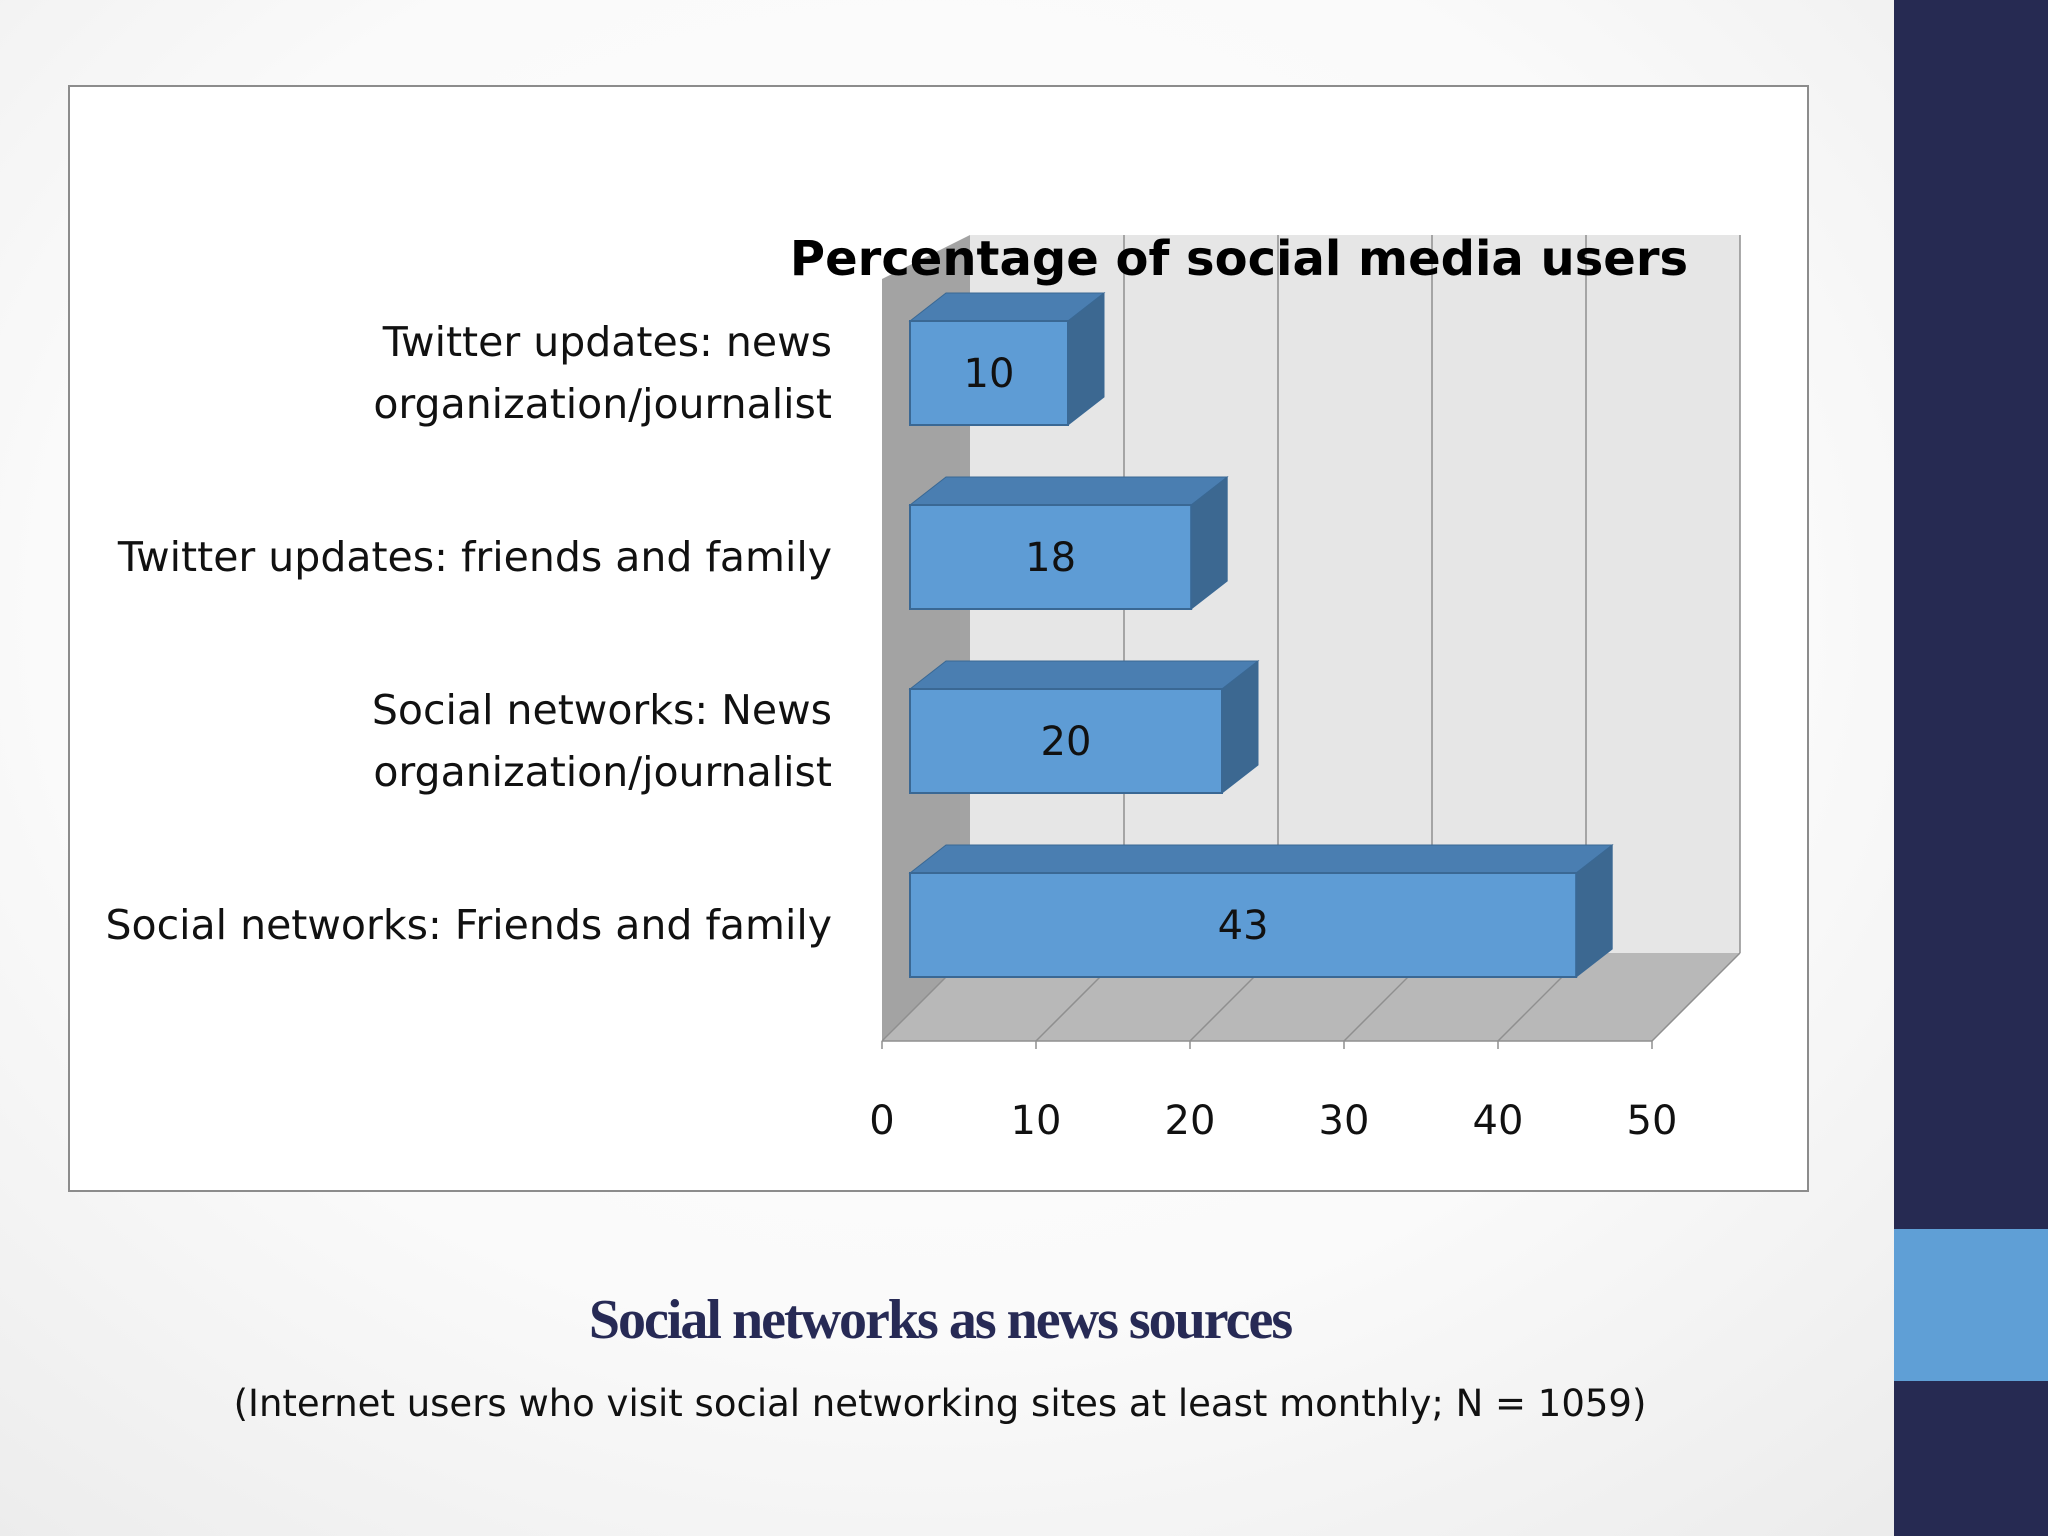 The height and width of the screenshot is (1536, 2048). I want to click on category-label: Social networks: Friends and family, so click(469, 925).